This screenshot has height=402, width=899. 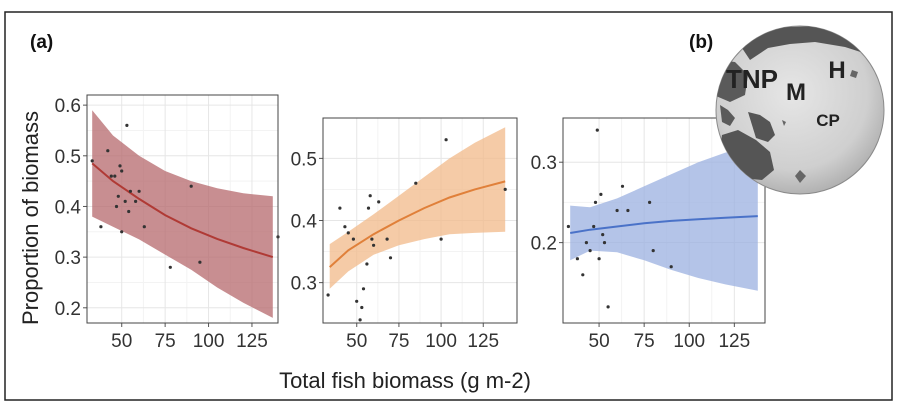 What do you see at coordinates (165, 341) in the screenshot?
I see `plot-1-x-tick-label: 75` at bounding box center [165, 341].